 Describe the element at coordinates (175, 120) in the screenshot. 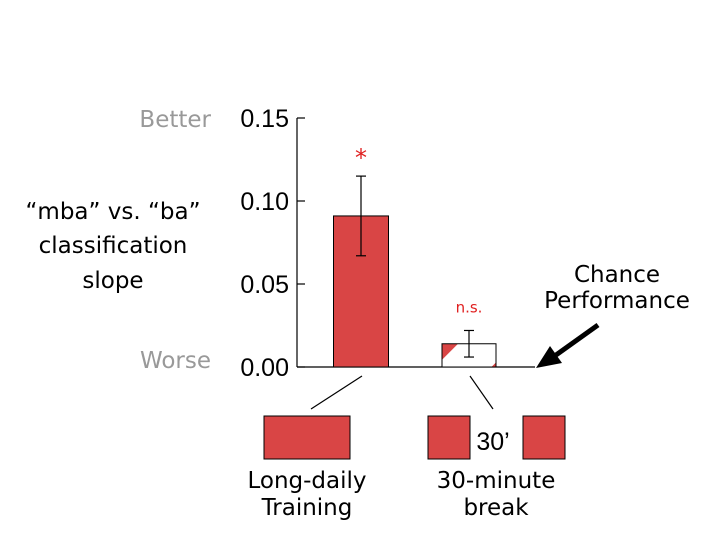

I see `y-top-label: Better` at that location.